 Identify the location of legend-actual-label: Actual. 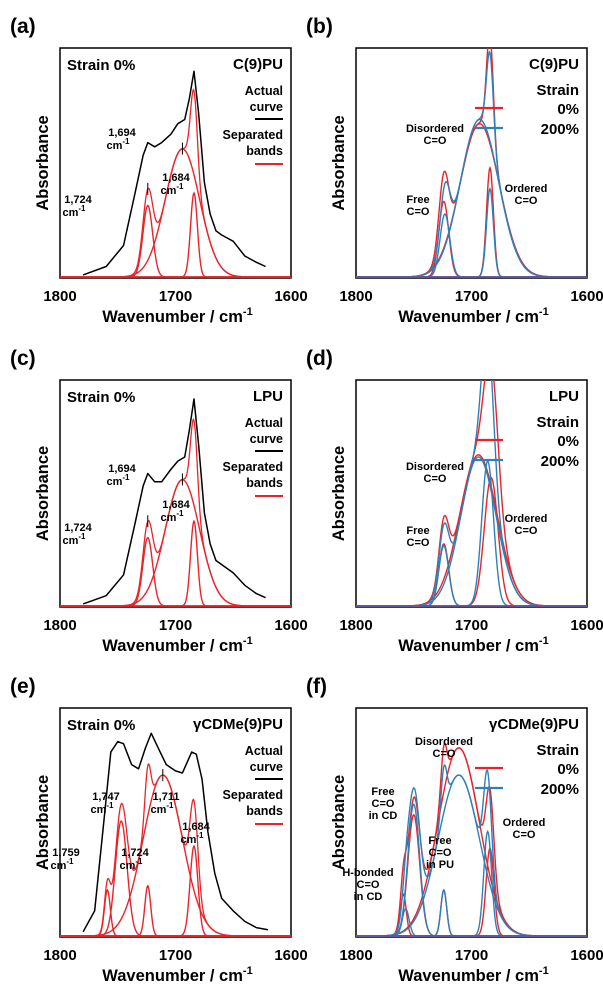
(264, 751).